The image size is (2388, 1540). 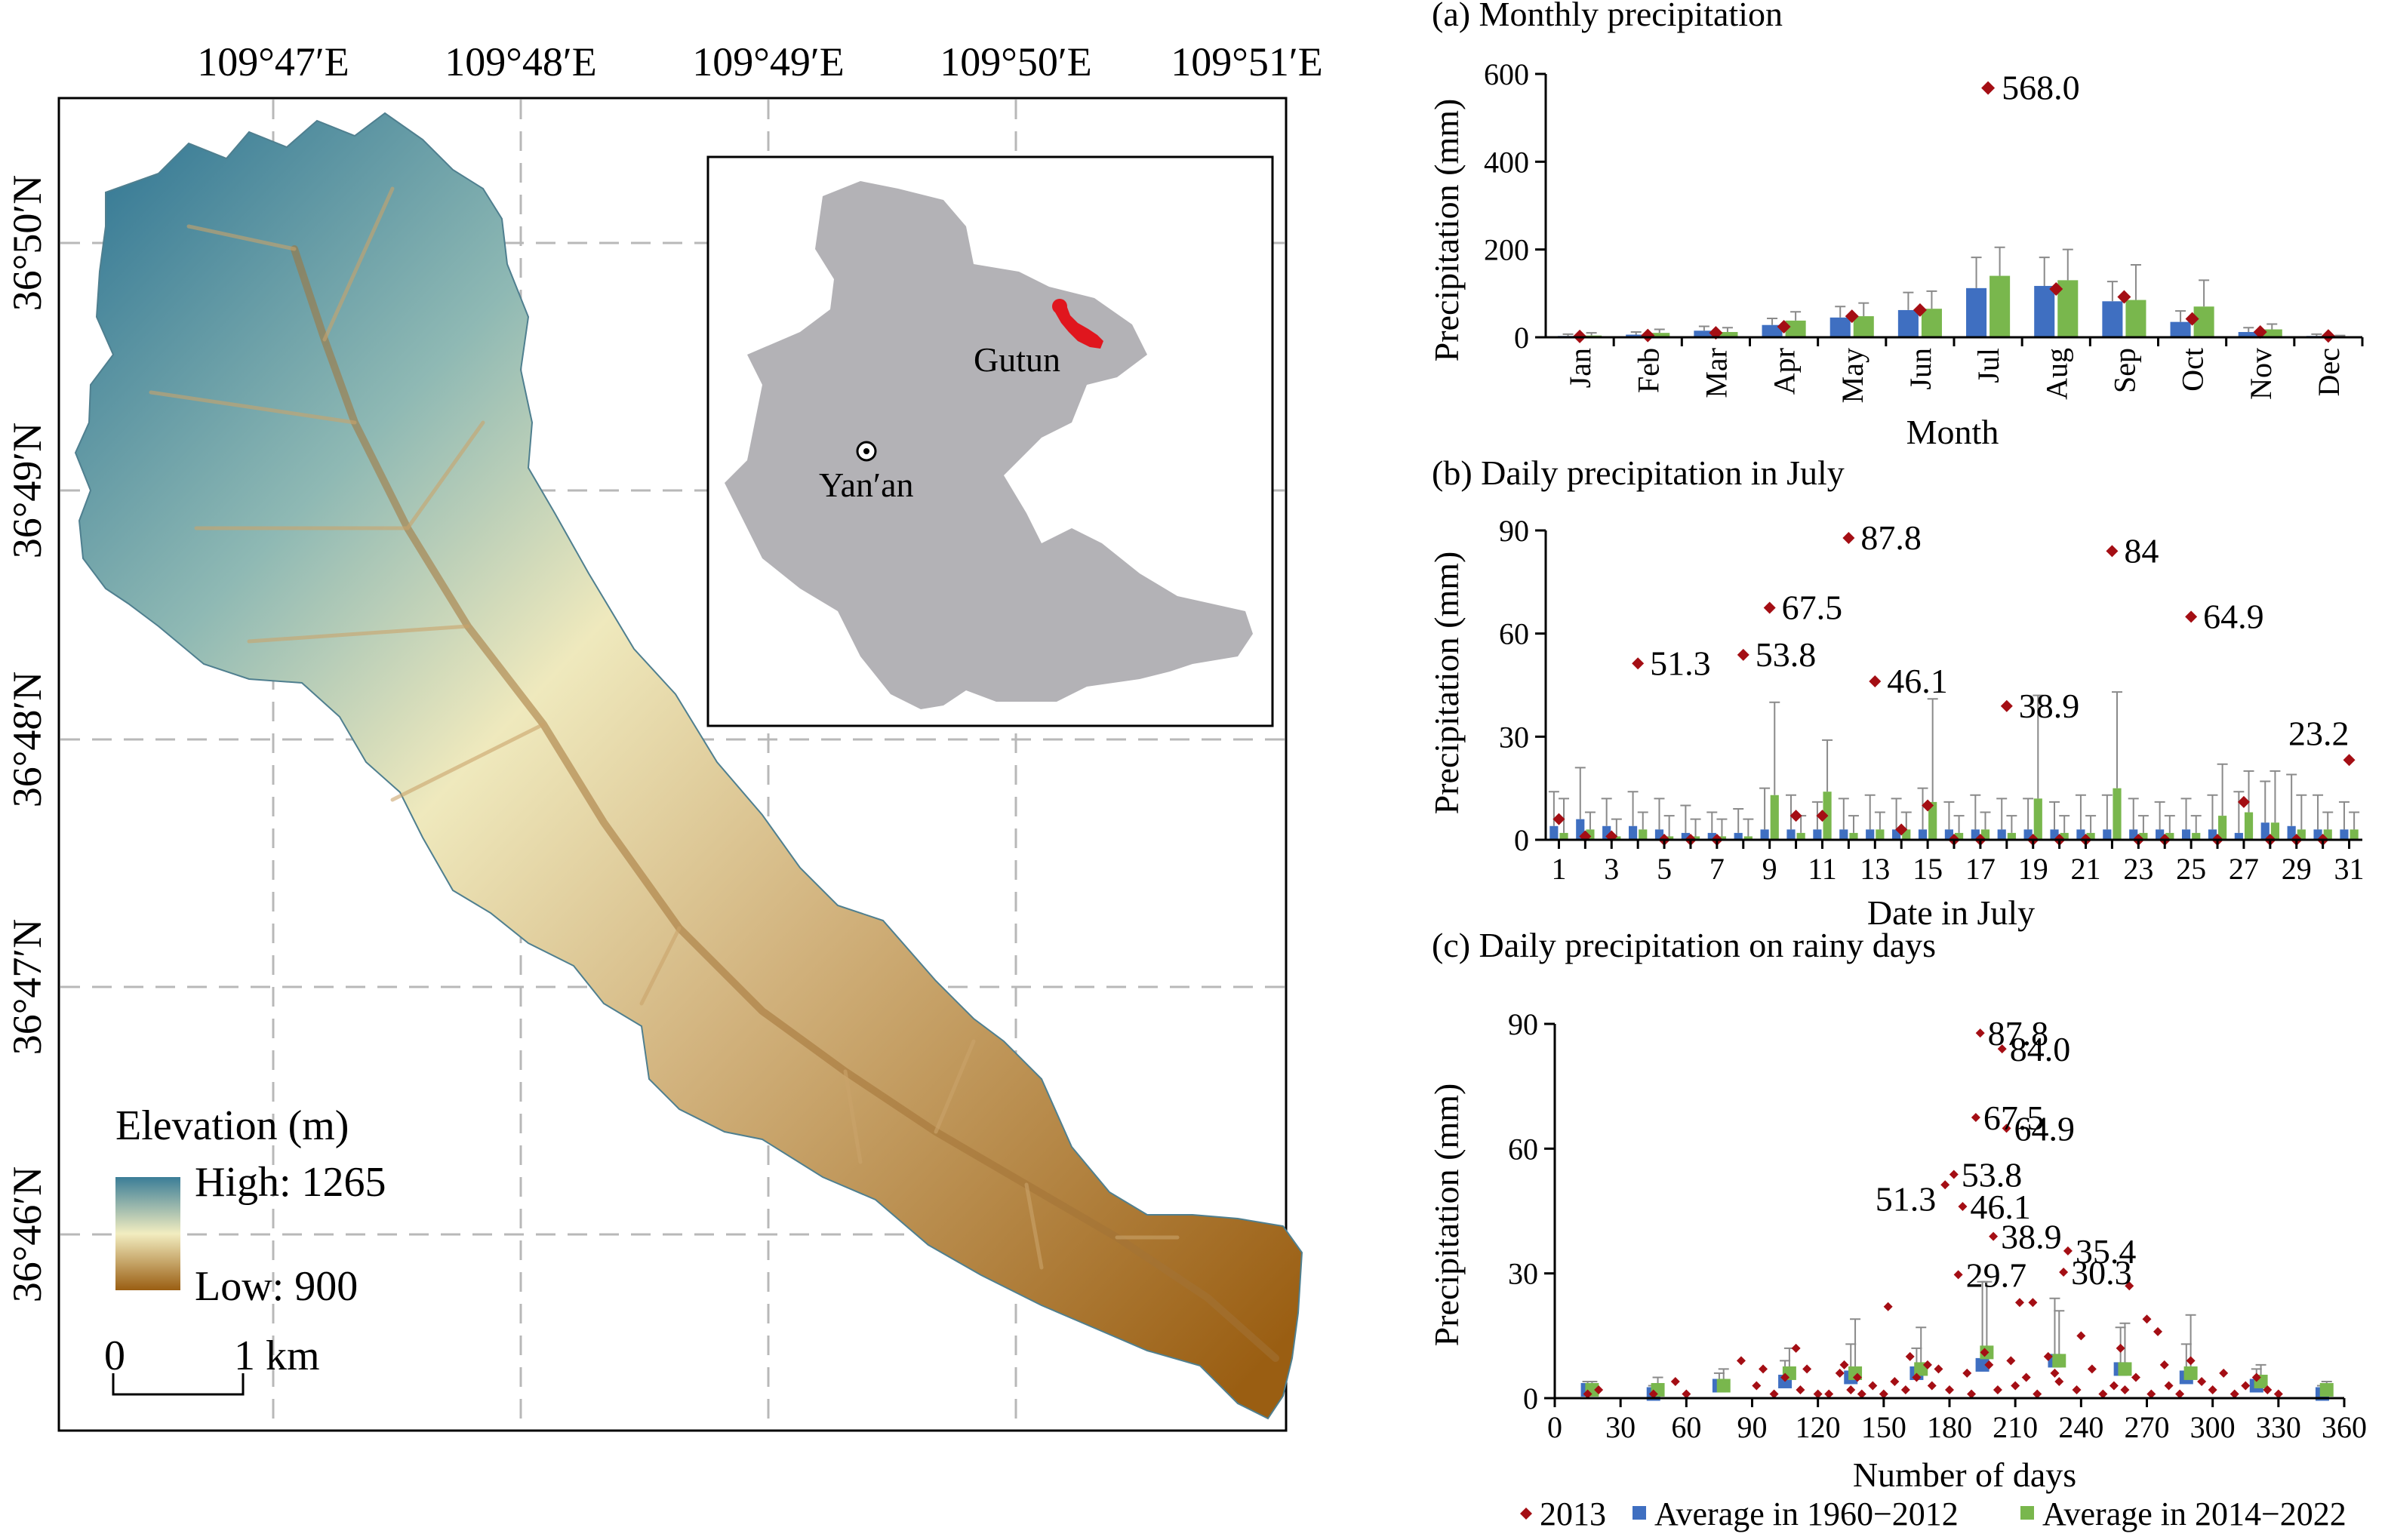 What do you see at coordinates (1017, 359) in the screenshot?
I see `gutun-label: Gutun` at bounding box center [1017, 359].